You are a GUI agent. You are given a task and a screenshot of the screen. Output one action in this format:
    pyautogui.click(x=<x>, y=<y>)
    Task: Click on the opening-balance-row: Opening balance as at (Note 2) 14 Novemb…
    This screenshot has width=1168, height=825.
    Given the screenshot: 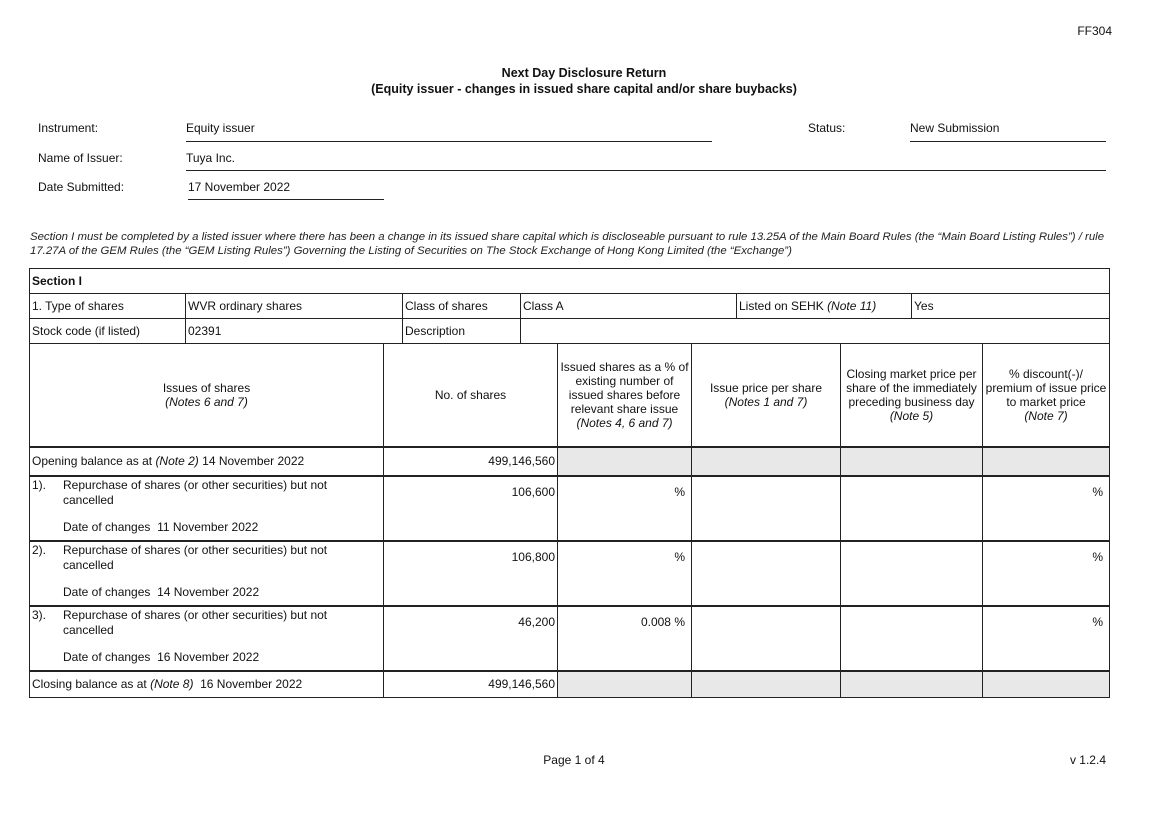 What is the action you would take?
    pyautogui.click(x=569, y=460)
    